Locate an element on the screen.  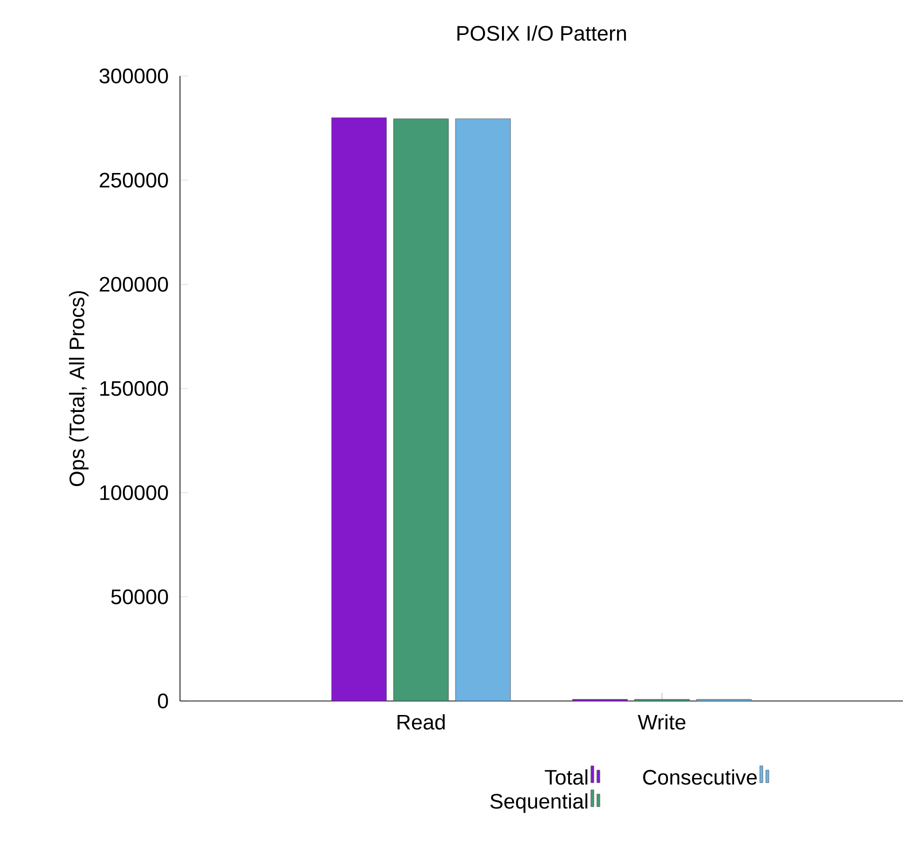
chart-title: POSIX I/O Pattern is located at coordinates (541, 33).